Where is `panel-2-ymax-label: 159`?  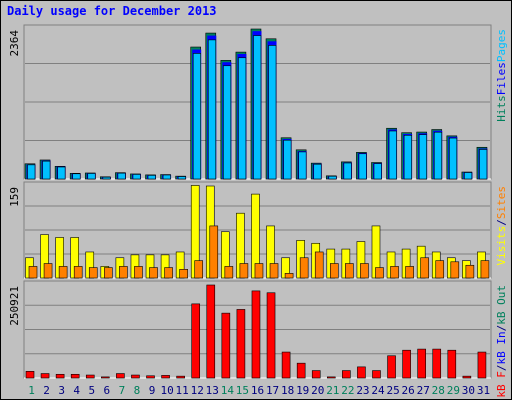
panel-2-ymax-label: 159 is located at coordinates (14, 197).